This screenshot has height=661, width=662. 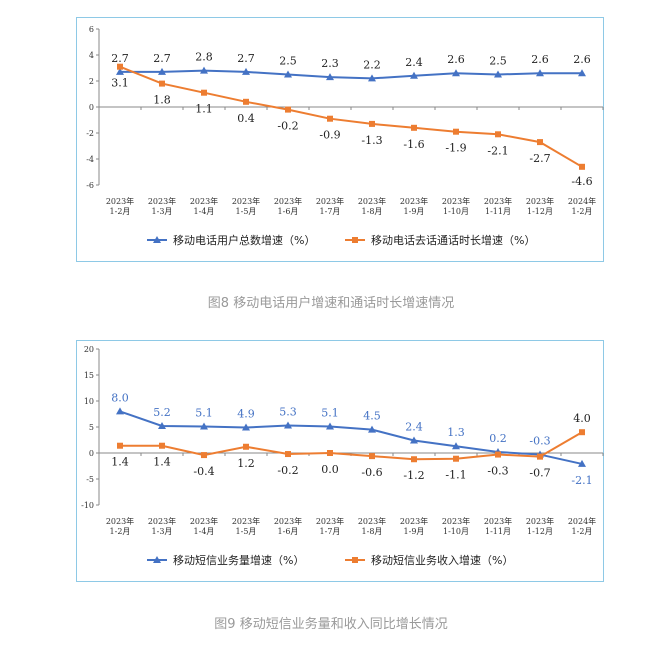 I want to click on y-tick-label: 6, so click(x=91, y=29).